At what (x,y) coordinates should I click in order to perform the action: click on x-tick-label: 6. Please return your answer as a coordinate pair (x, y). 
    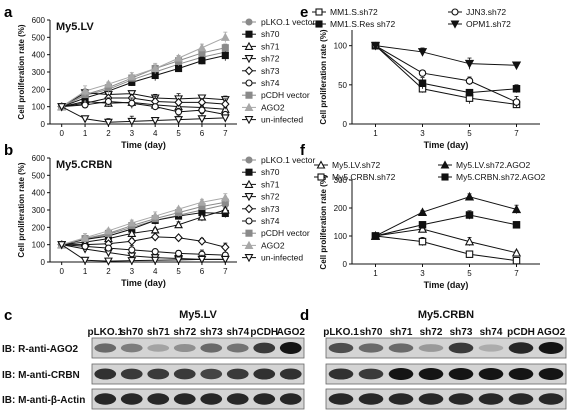
    Looking at the image, I should click on (202, 271).